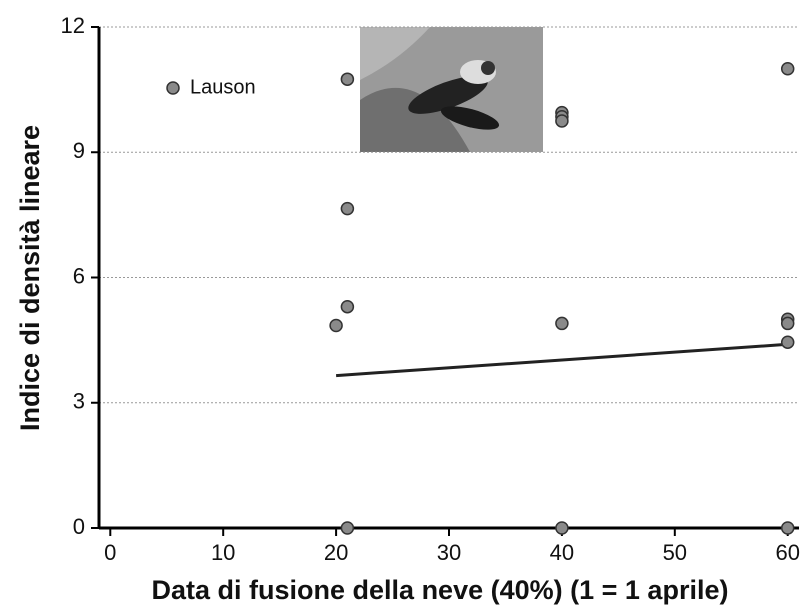  Describe the element at coordinates (675, 552) in the screenshot. I see `x-tick-label: 50` at that location.